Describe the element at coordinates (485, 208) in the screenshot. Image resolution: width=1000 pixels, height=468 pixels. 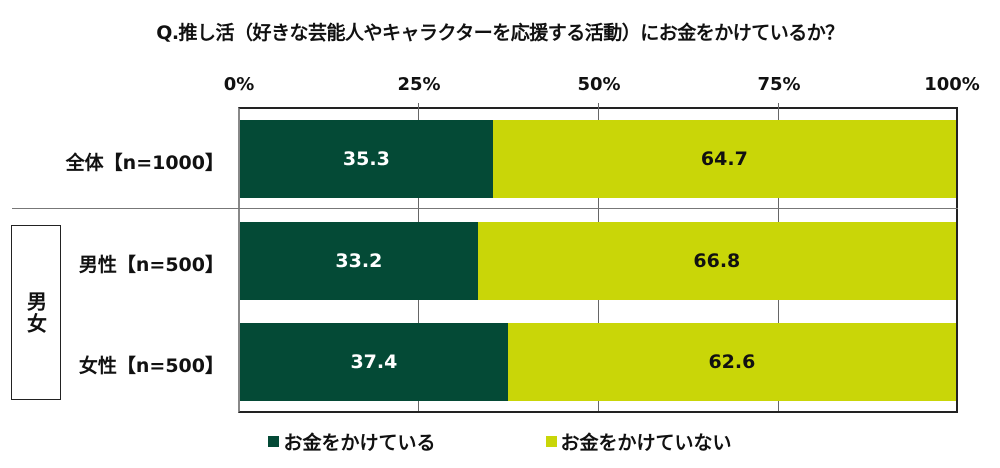
I see `group-separator-line` at that location.